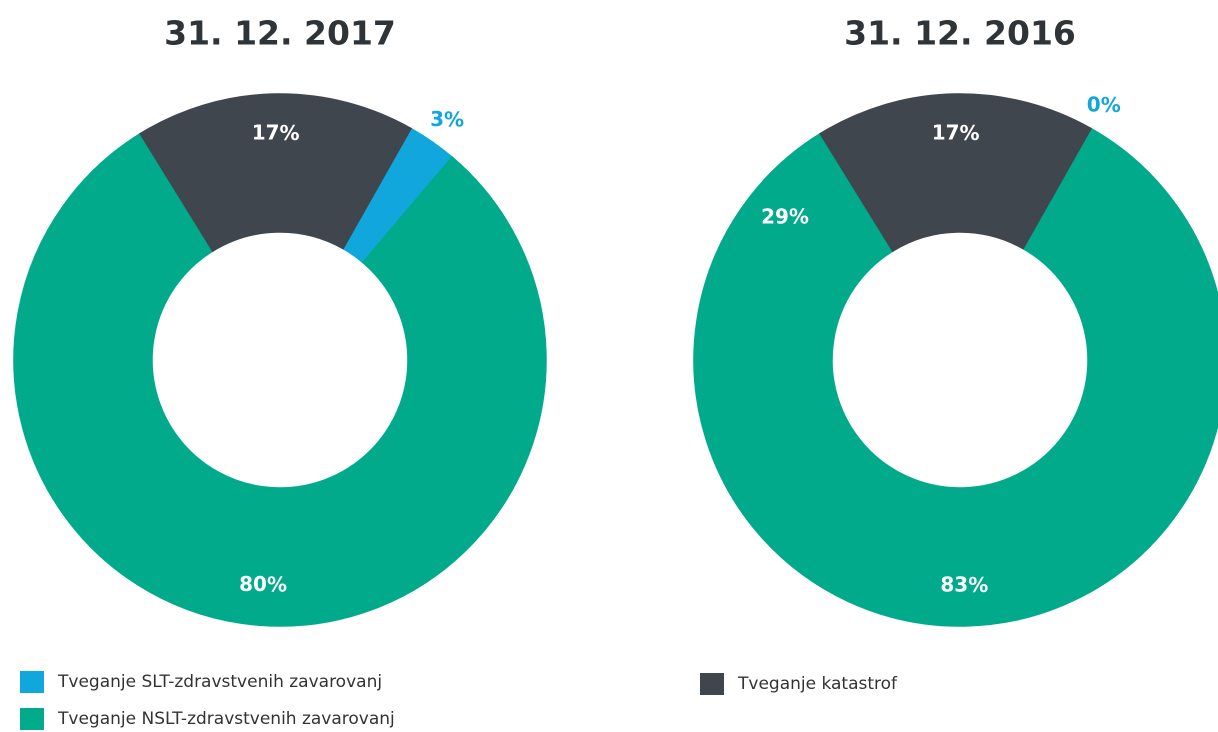  I want to click on slice-label: 83%, so click(964, 584).